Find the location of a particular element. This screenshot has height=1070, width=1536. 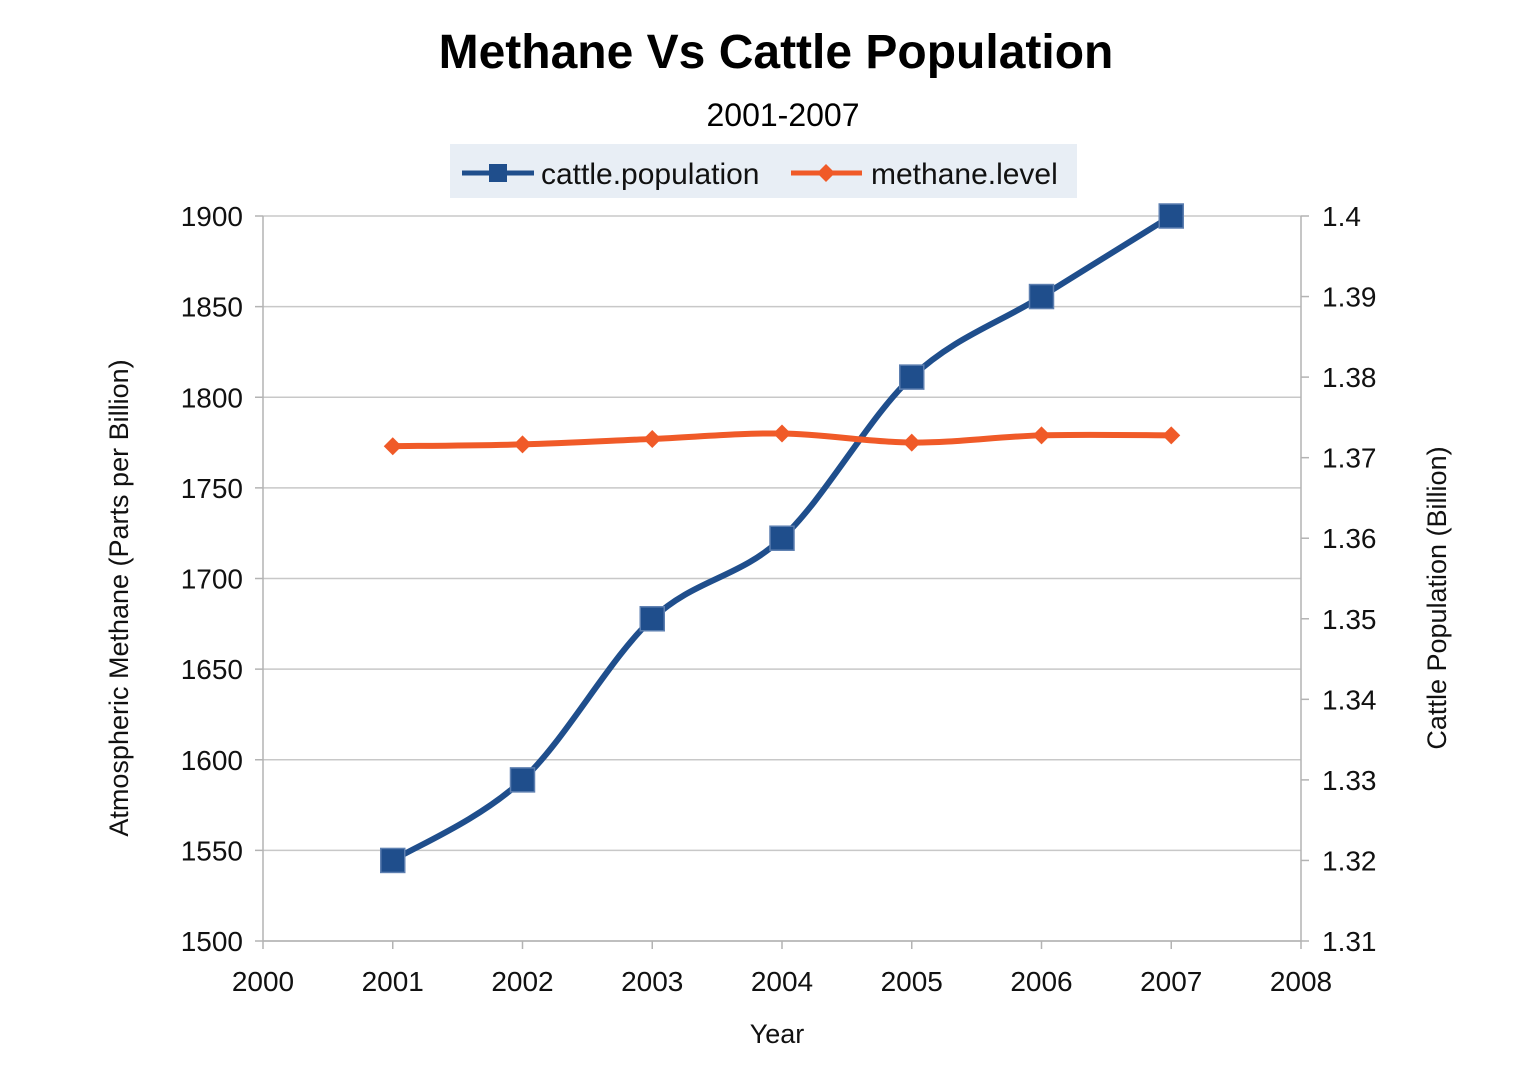

legend-item-methane-level: methane.level is located at coordinates (924, 174).